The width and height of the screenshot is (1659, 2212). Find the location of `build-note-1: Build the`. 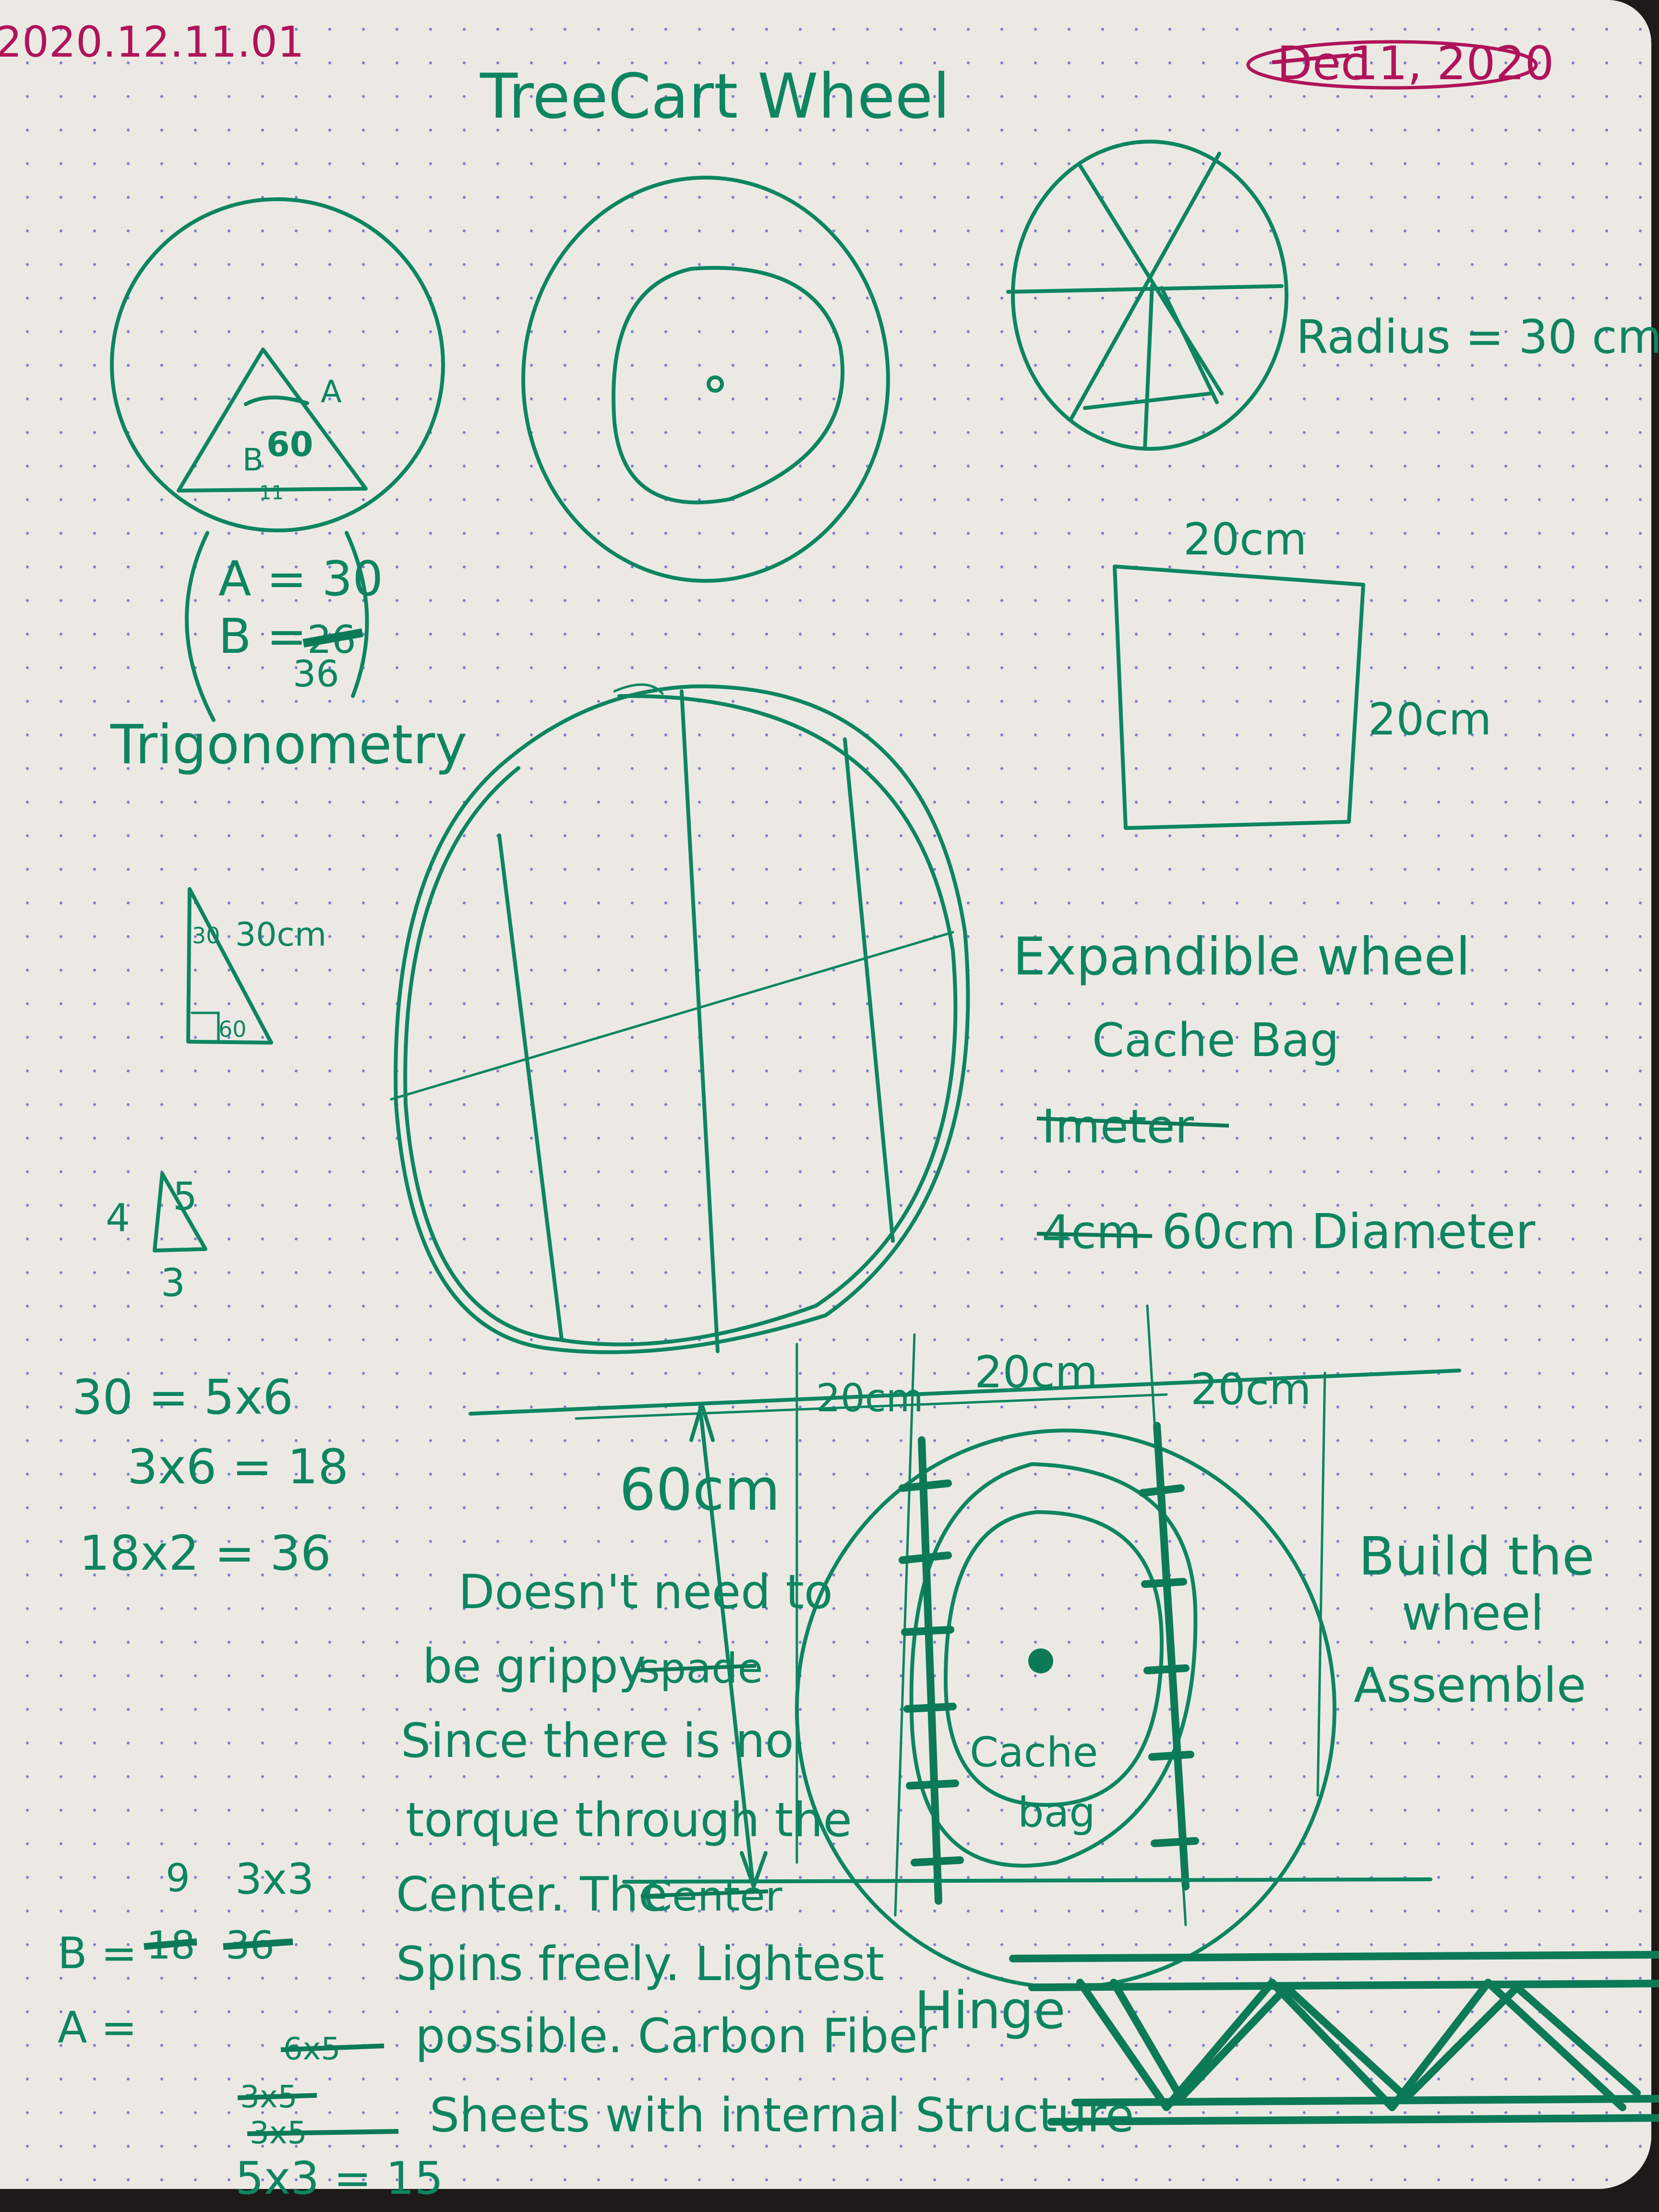

build-note-1: Build the is located at coordinates (1477, 1556).